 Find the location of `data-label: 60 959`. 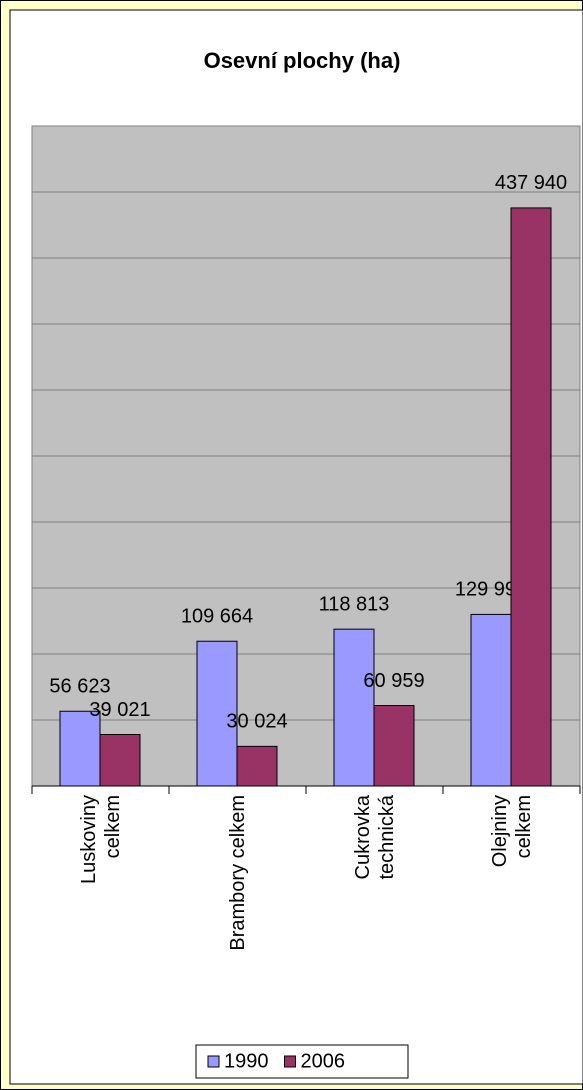

data-label: 60 959 is located at coordinates (393, 681).